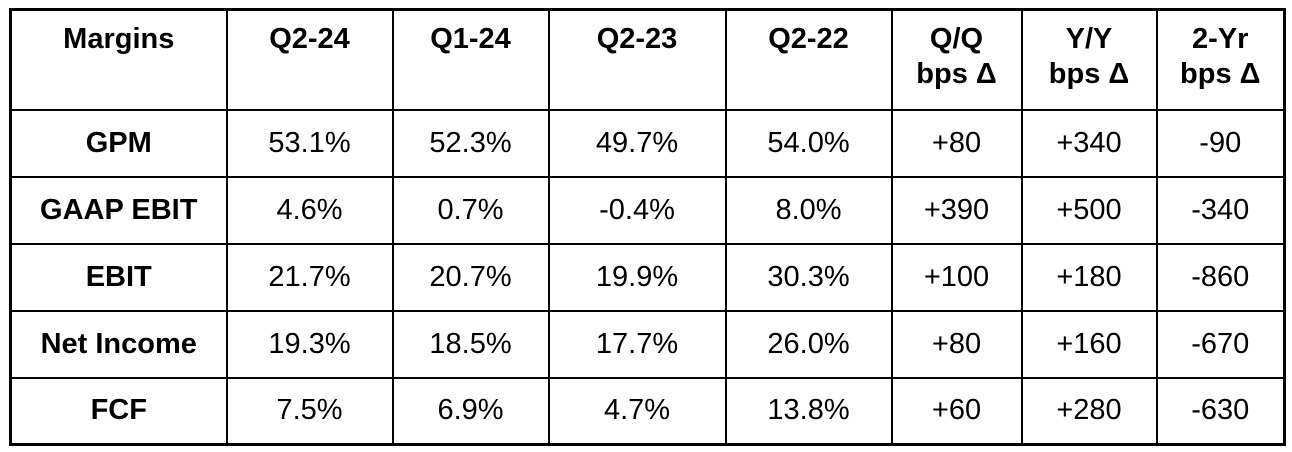  Describe the element at coordinates (118, 210) in the screenshot. I see `row-label-gaap-ebit: GAAP EBIT` at that location.